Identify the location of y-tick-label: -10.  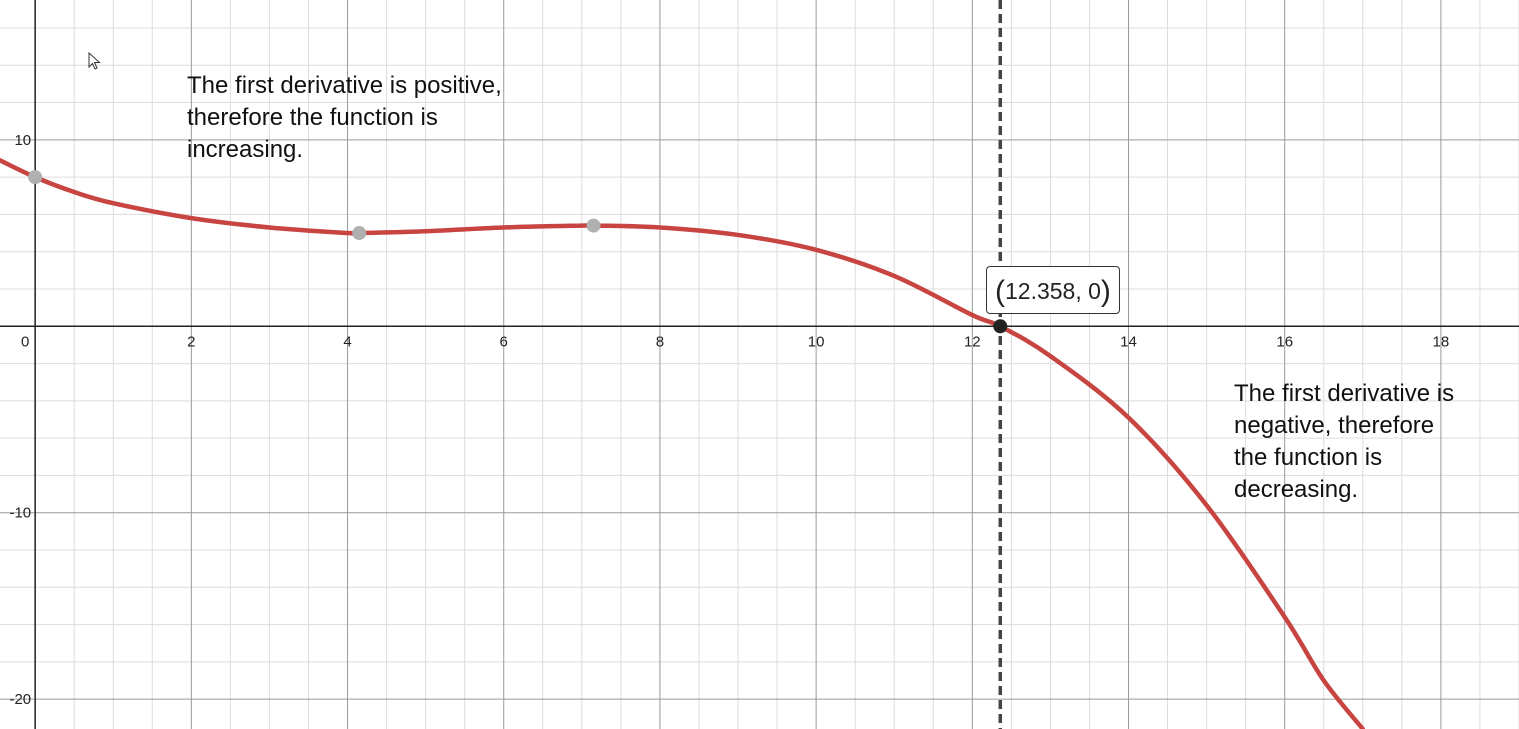
(20, 513).